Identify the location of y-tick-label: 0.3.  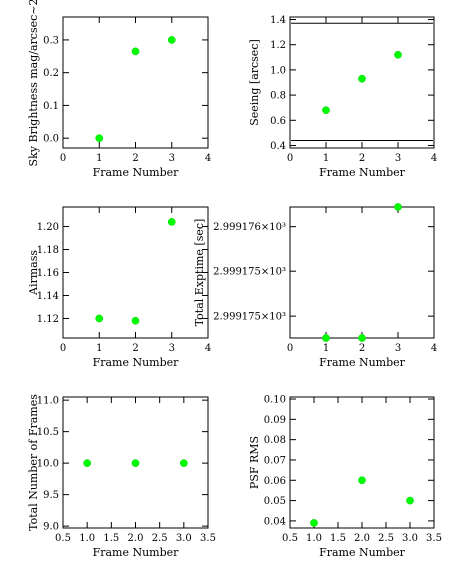
(51, 40).